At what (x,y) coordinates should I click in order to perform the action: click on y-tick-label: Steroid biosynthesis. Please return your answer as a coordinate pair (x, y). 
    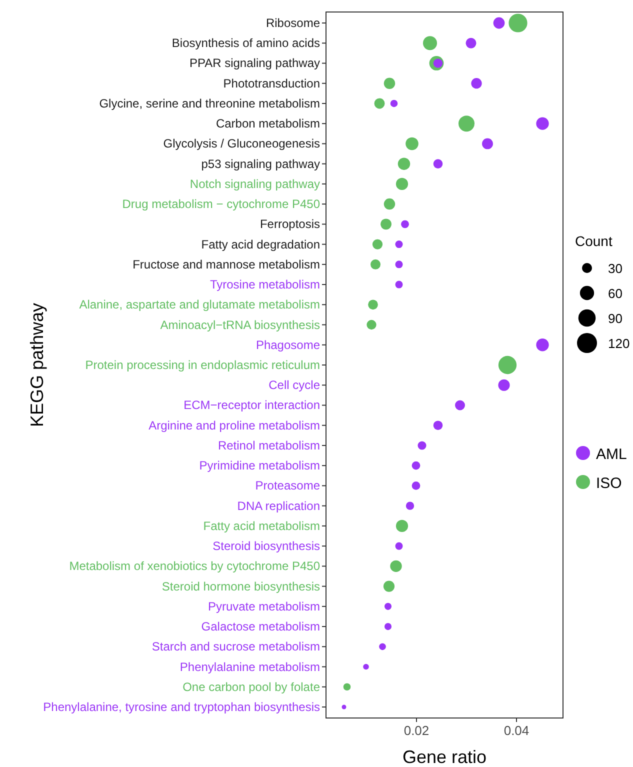
    Looking at the image, I should click on (266, 546).